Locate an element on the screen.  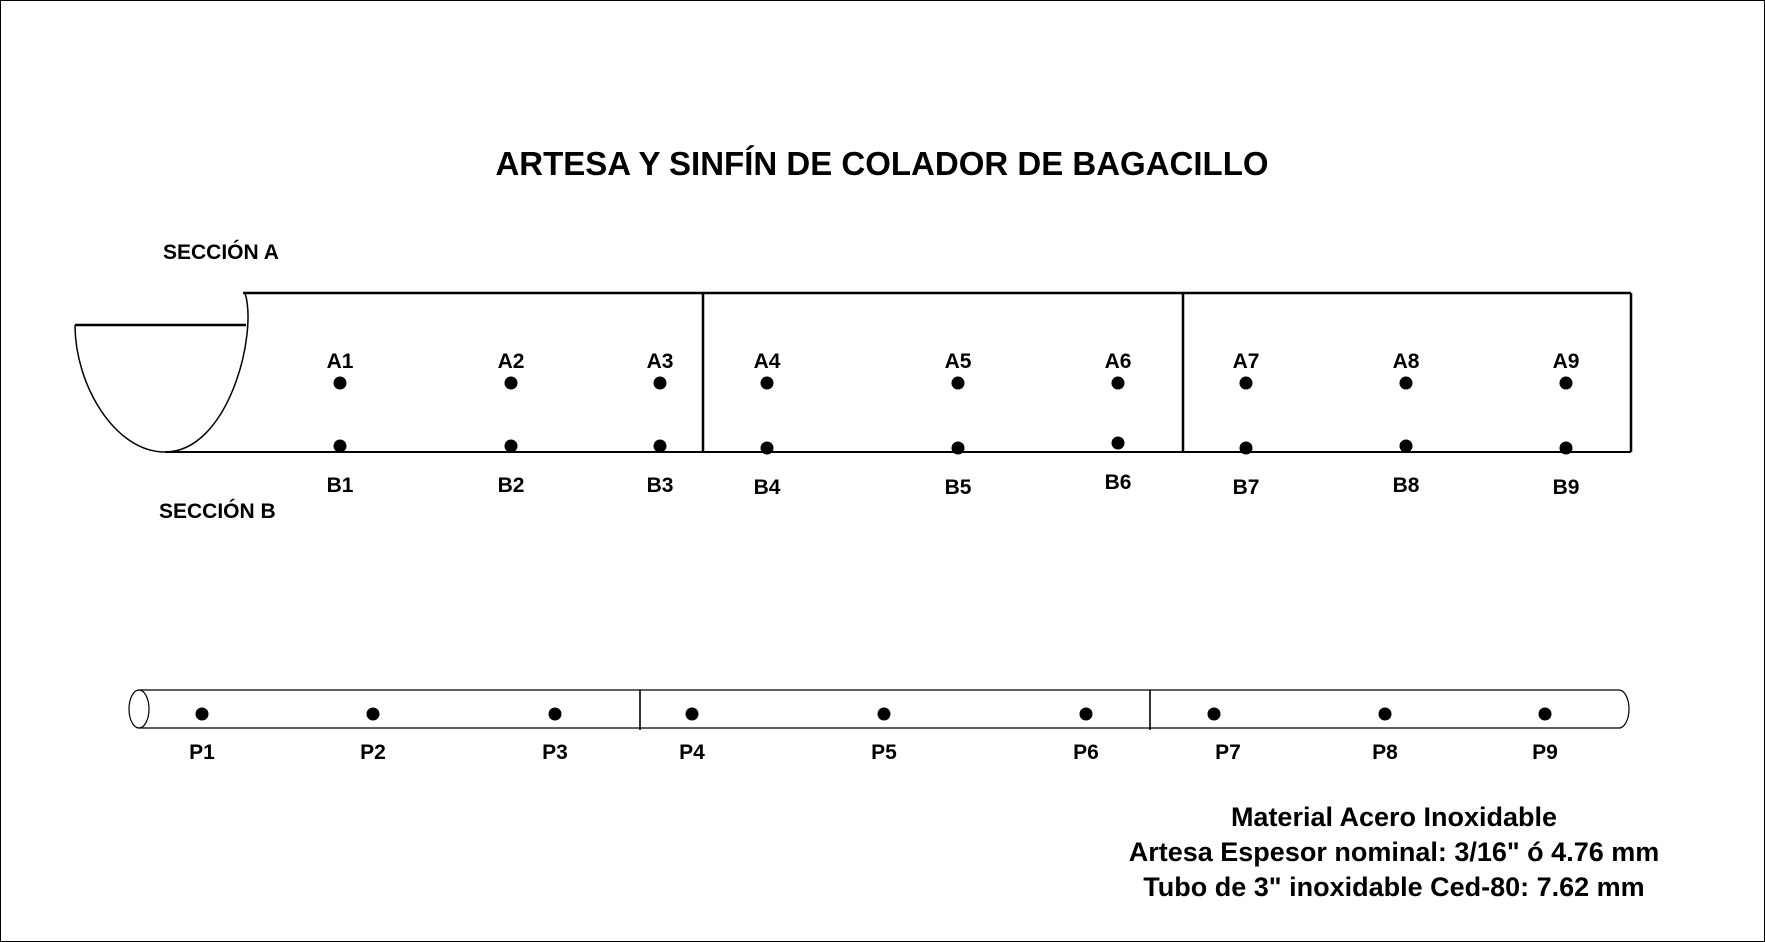
point-a5-label: A5 is located at coordinates (958, 361).